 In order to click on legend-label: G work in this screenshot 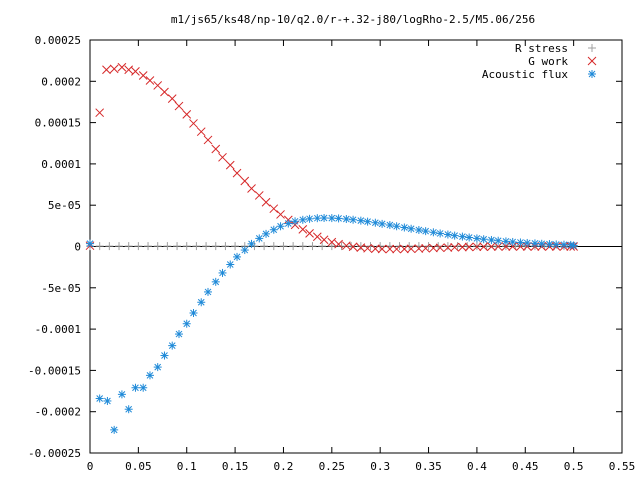, I will do `click(548, 61)`.